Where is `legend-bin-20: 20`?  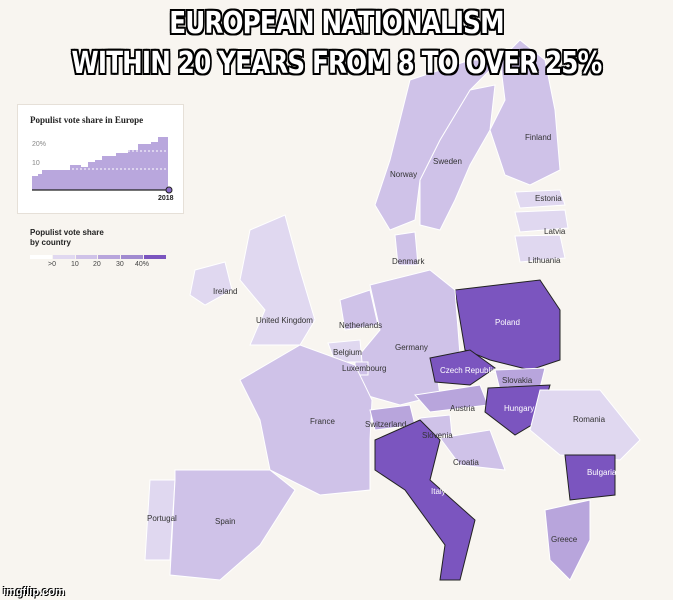
legend-bin-20: 20 is located at coordinates (97, 264).